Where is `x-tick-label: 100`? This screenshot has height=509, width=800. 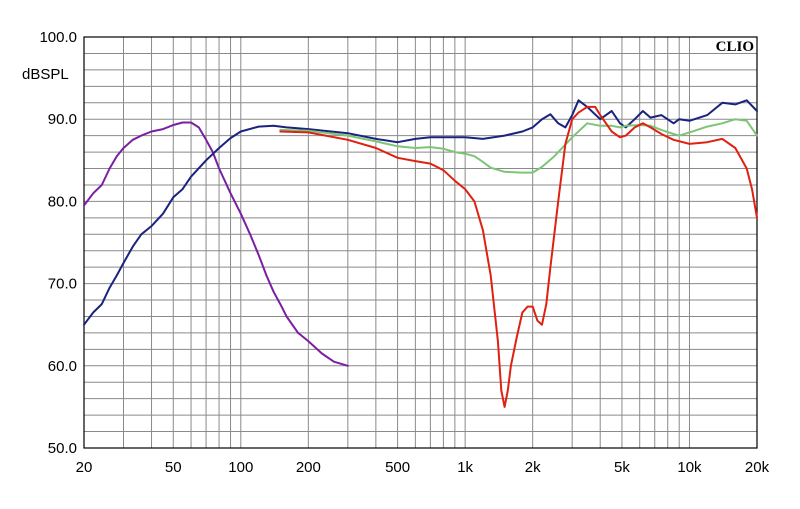
x-tick-label: 100 is located at coordinates (240, 467).